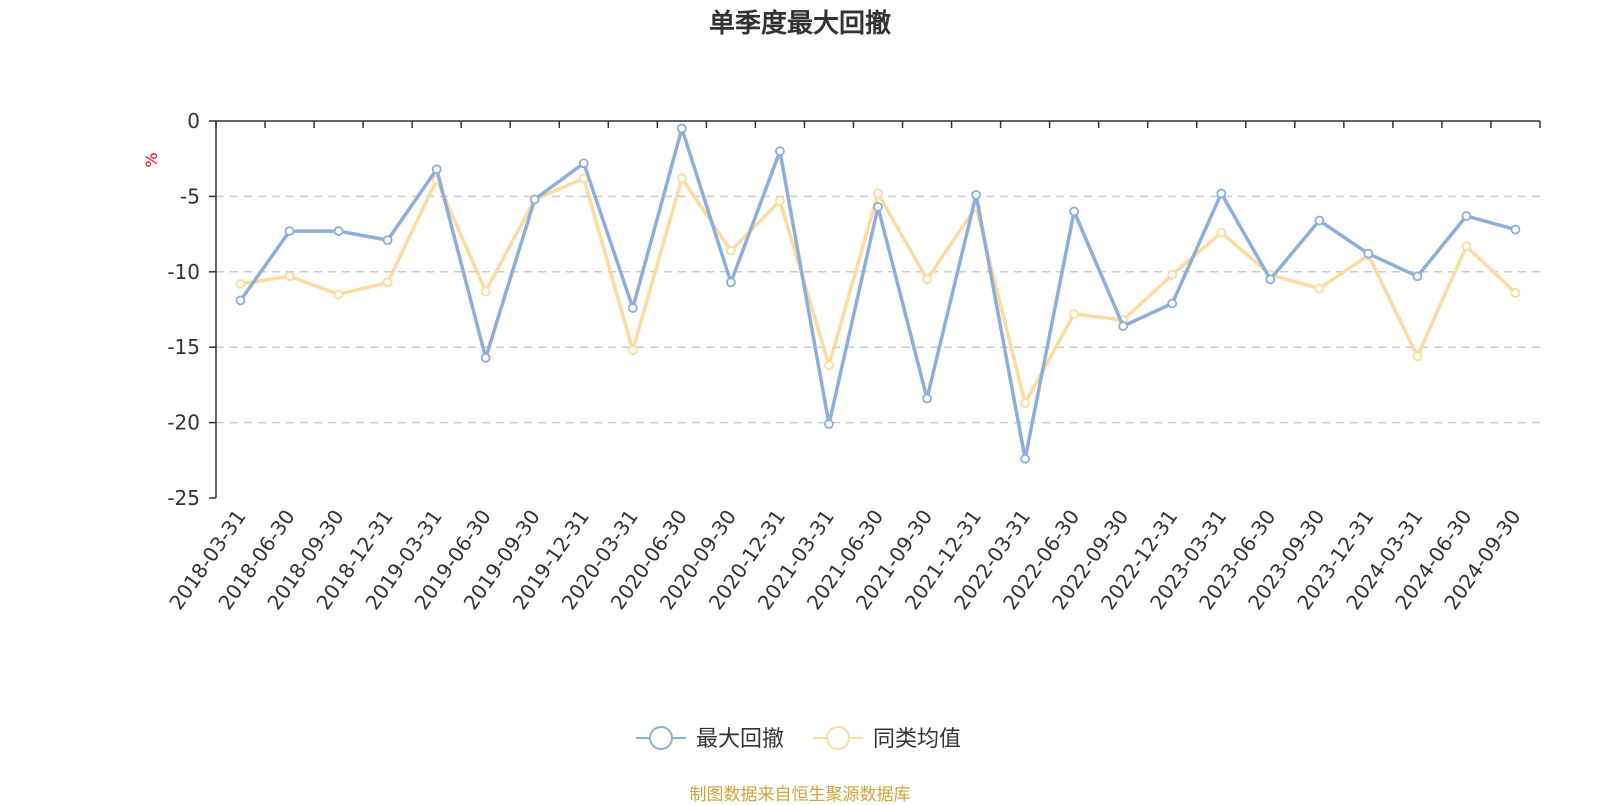  I want to click on chart-title: 单季度最大回撤, so click(800, 23).